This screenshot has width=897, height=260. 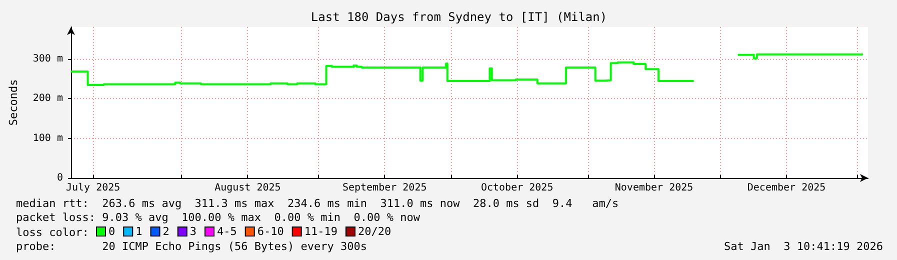 What do you see at coordinates (139, 231) in the screenshot?
I see `legend-label: 1` at bounding box center [139, 231].